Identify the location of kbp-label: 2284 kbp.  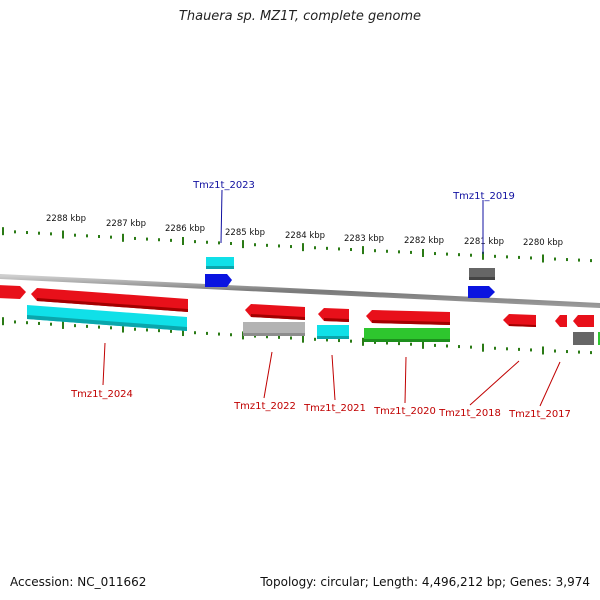
(305, 236).